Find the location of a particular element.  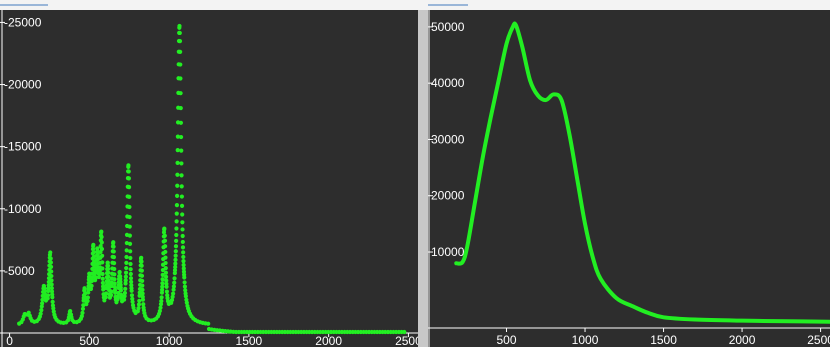

y-tick-label: 10000 is located at coordinates (448, 252).